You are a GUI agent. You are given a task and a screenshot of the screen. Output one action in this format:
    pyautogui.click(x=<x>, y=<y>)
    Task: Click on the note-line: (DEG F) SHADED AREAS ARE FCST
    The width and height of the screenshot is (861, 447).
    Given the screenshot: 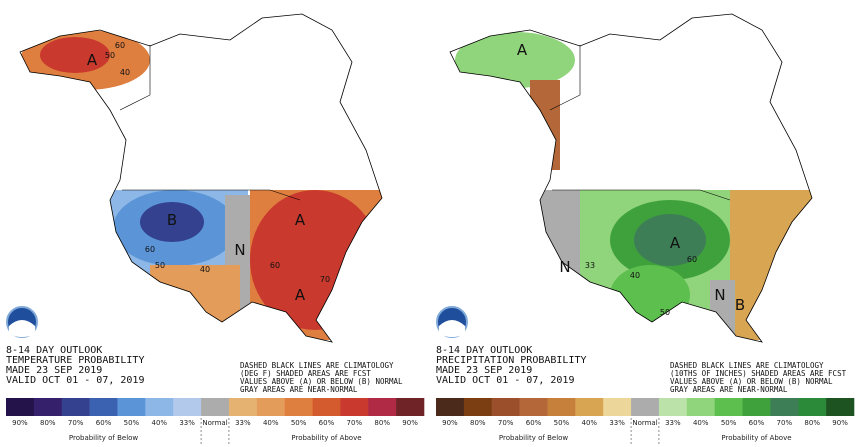 What is the action you would take?
    pyautogui.click(x=305, y=373)
    